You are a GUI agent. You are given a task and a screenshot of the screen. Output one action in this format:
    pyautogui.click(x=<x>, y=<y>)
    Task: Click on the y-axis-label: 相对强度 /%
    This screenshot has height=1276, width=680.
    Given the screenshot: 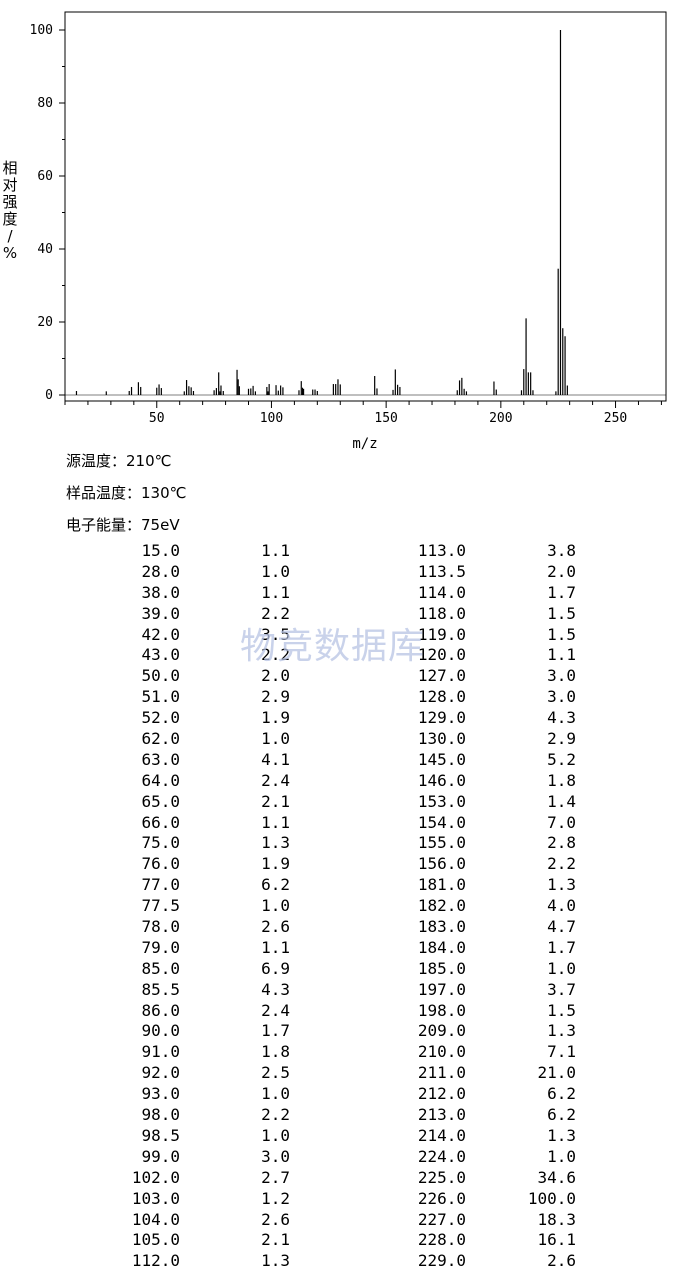 What is the action you would take?
    pyautogui.click(x=10, y=211)
    